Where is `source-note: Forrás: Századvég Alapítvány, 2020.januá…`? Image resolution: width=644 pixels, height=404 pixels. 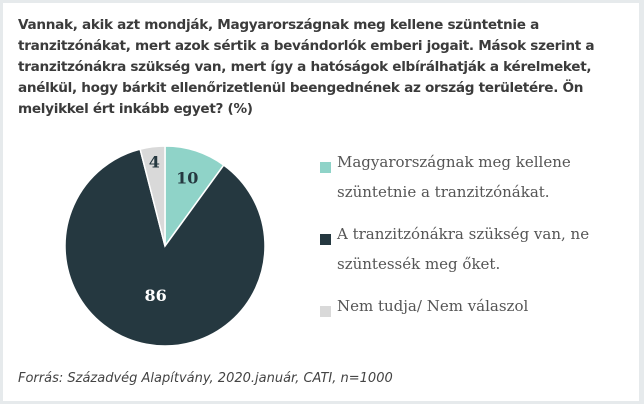 source-note: Forrás: Századvég Alapítvány, 2020.januá… is located at coordinates (205, 378).